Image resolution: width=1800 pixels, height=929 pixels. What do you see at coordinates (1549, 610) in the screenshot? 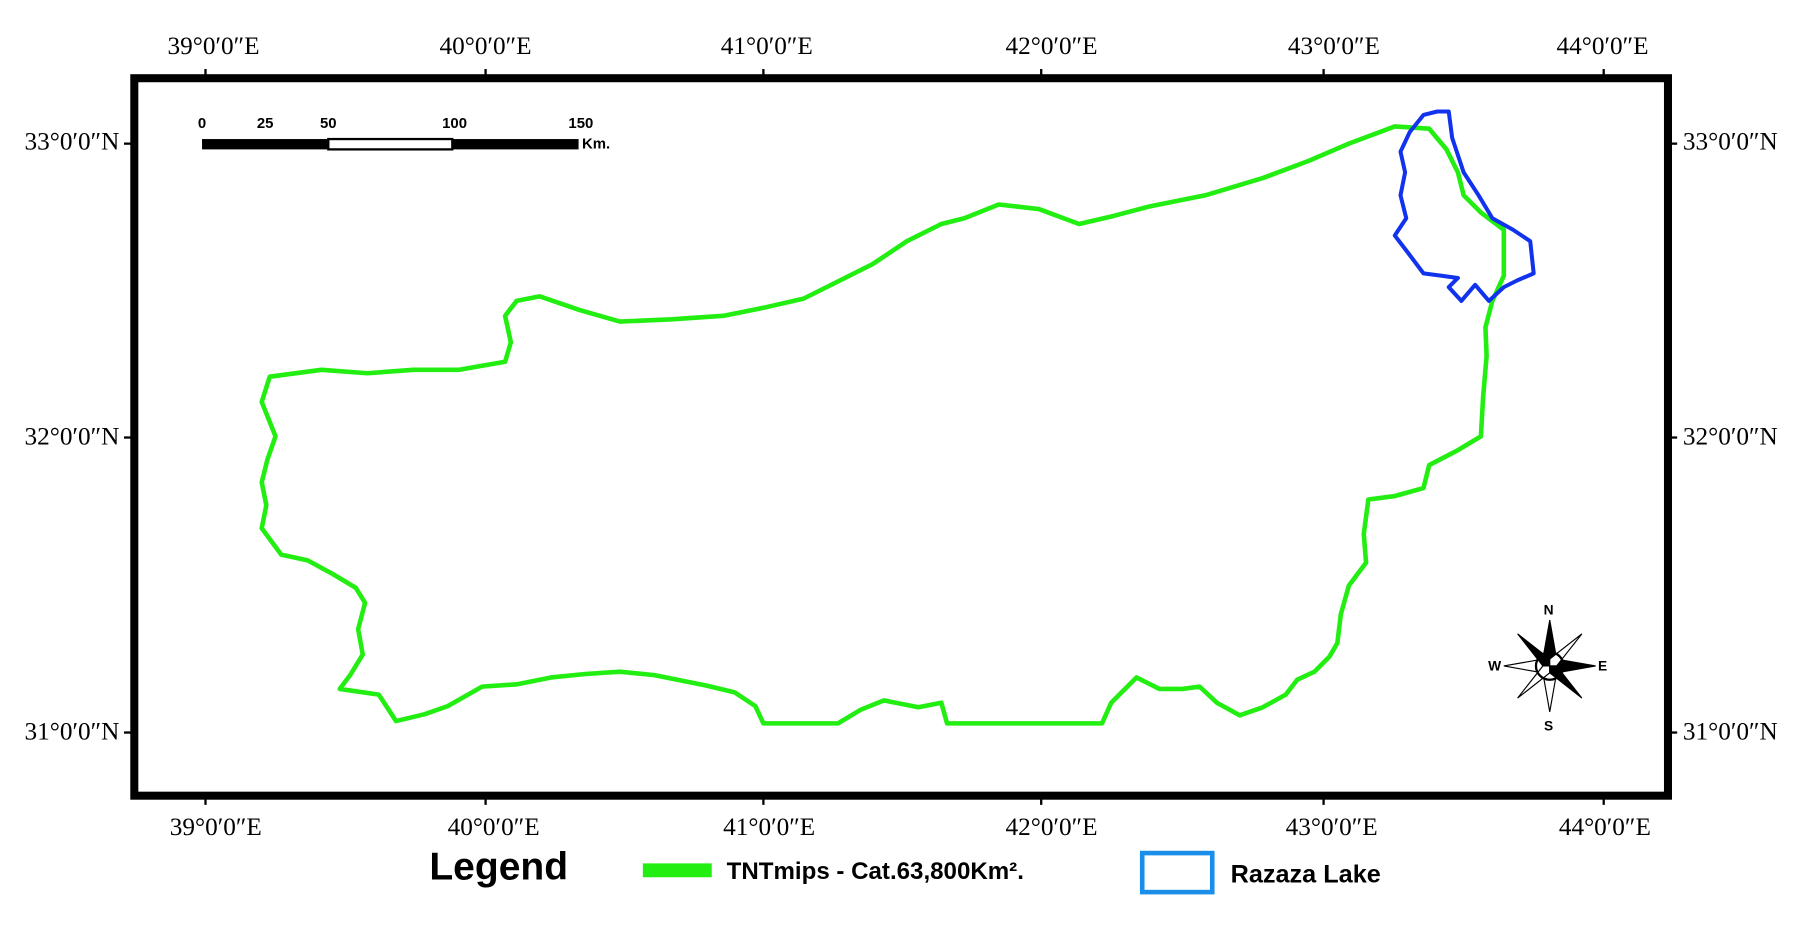
I see `compass-label: N` at bounding box center [1549, 610].